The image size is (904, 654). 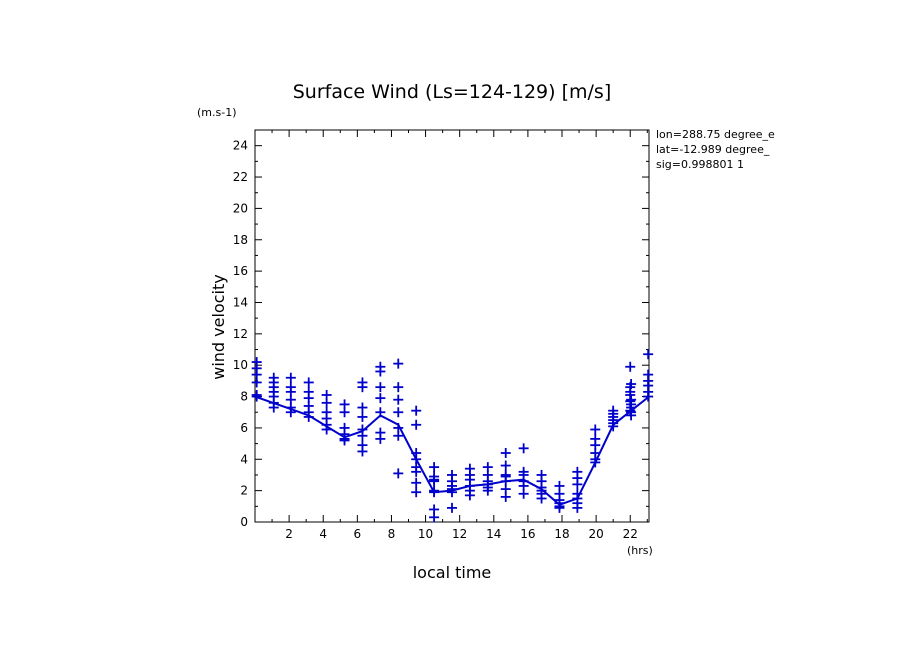 What do you see at coordinates (240, 271) in the screenshot?
I see `y-tick-label: 16` at bounding box center [240, 271].